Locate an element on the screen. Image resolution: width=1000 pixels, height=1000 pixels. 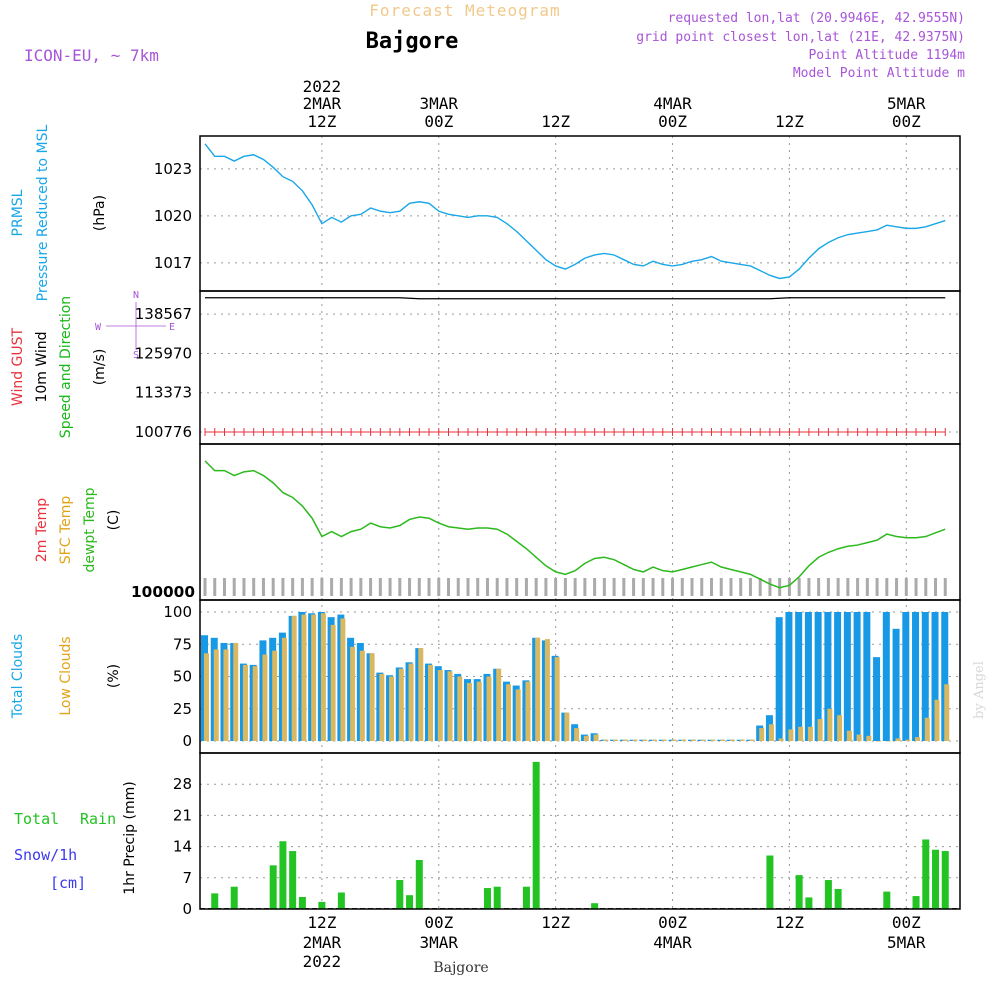
clouds-tick-75: 75 is located at coordinates (182, 644).